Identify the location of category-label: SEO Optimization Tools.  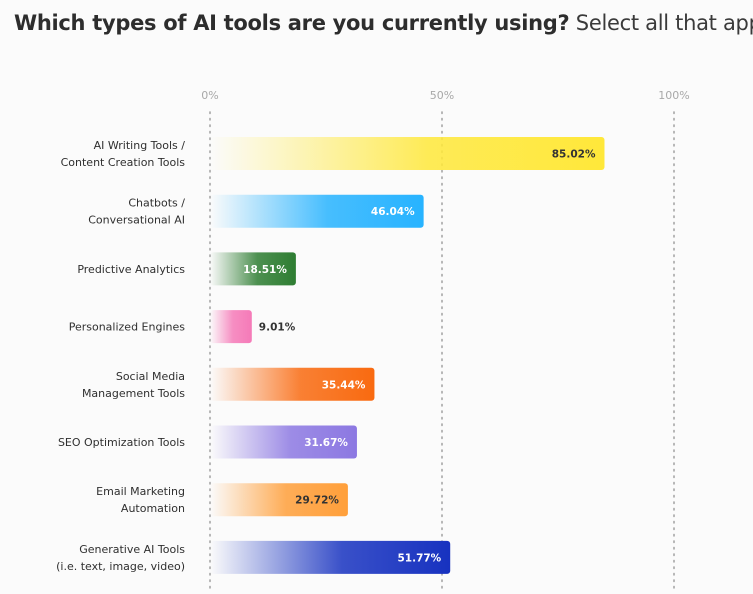
(121, 442).